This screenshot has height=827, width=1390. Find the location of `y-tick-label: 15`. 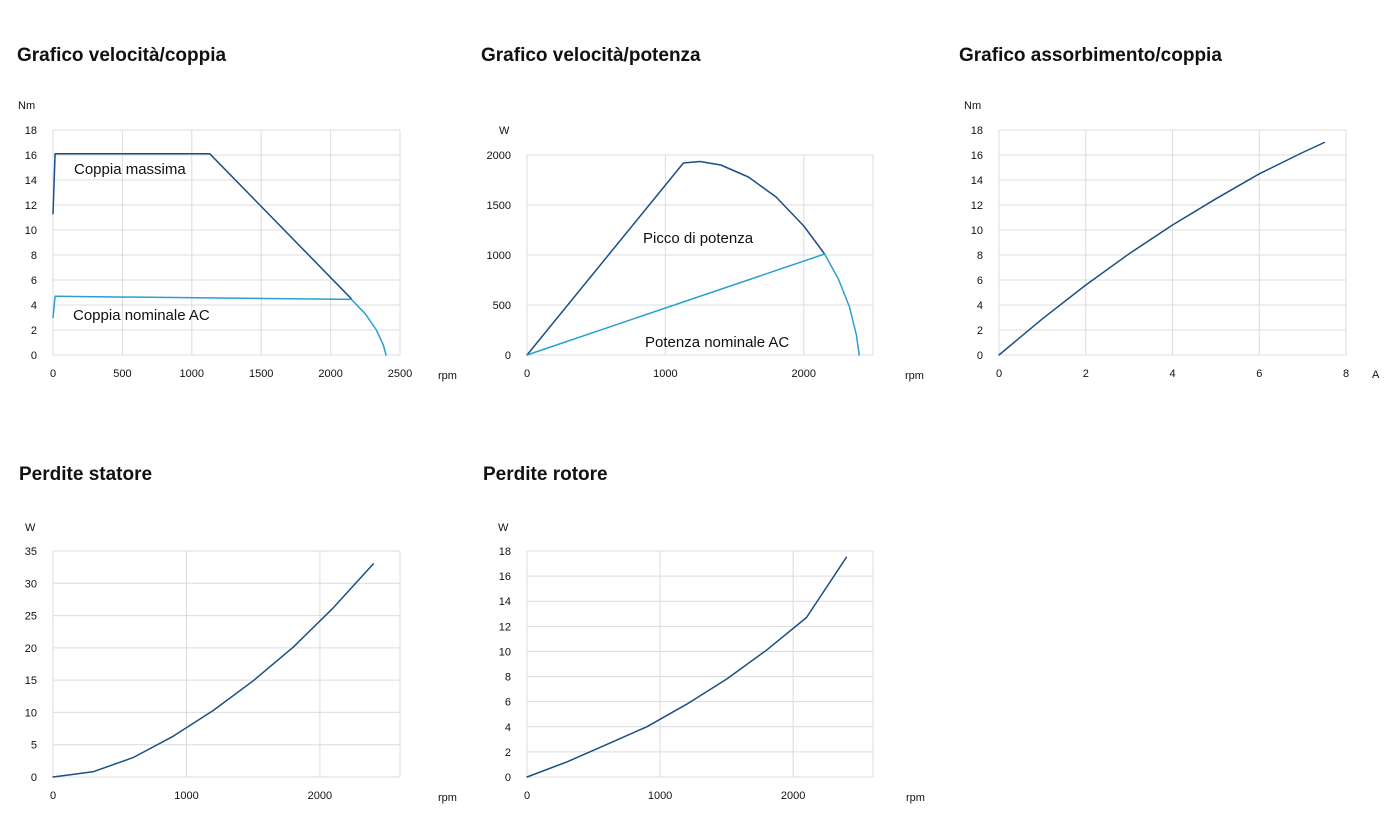

y-tick-label: 15 is located at coordinates (31, 681).